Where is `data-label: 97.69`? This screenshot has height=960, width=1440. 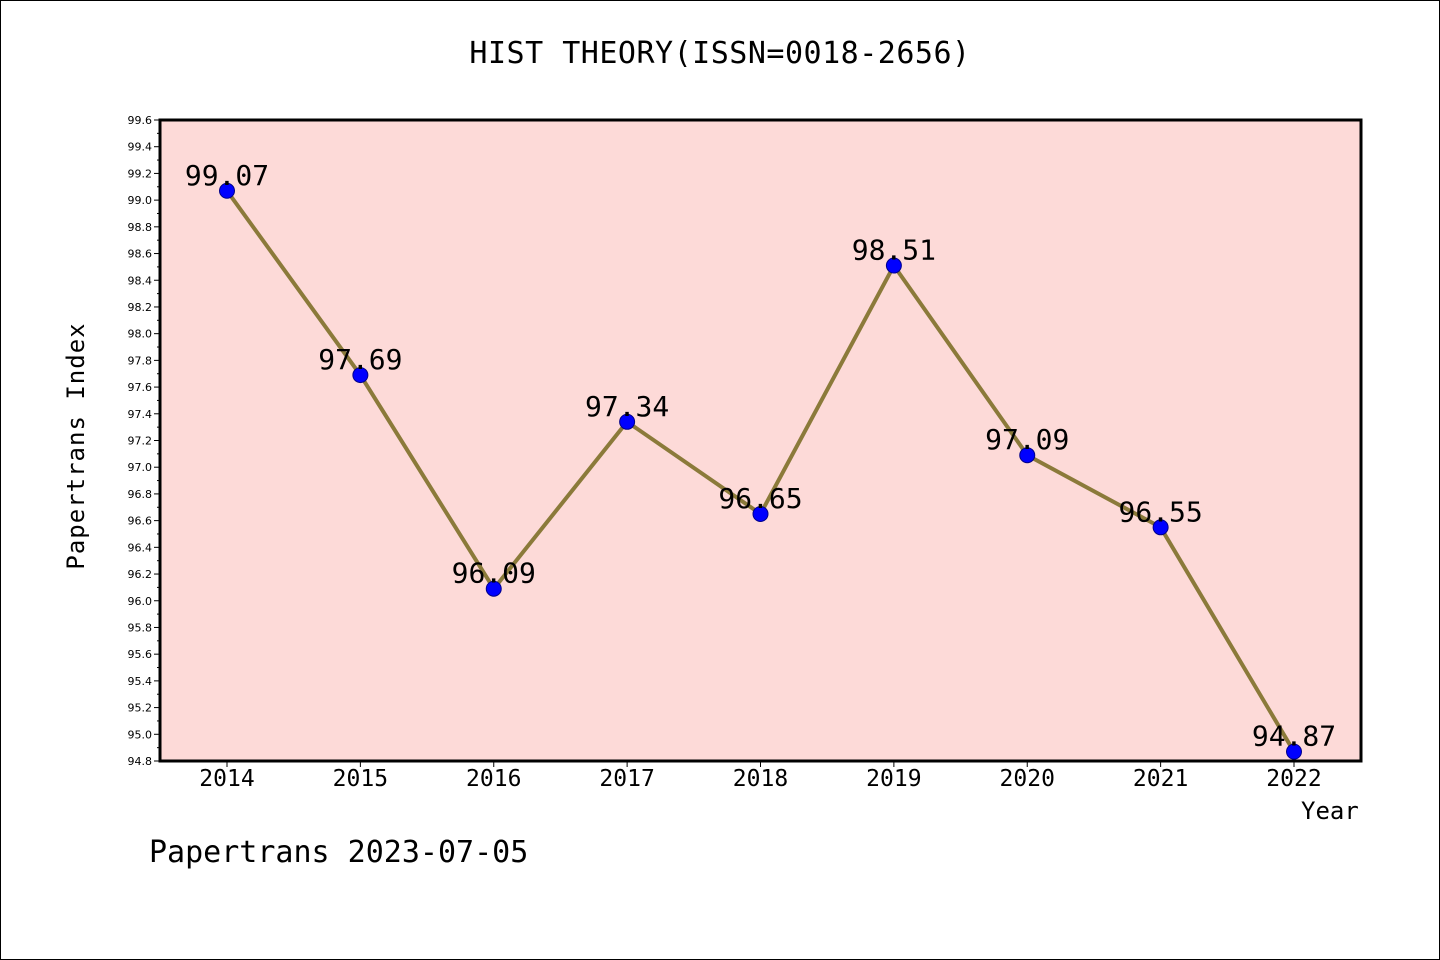 data-label: 97.69 is located at coordinates (360, 359).